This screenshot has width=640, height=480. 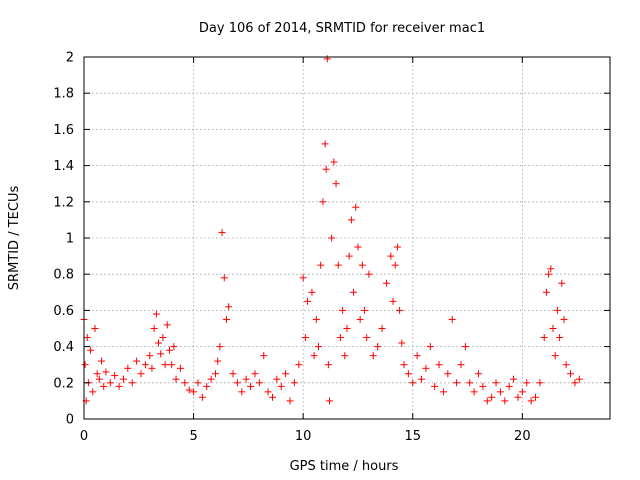 I want to click on x-tick-label: 0, so click(x=84, y=436).